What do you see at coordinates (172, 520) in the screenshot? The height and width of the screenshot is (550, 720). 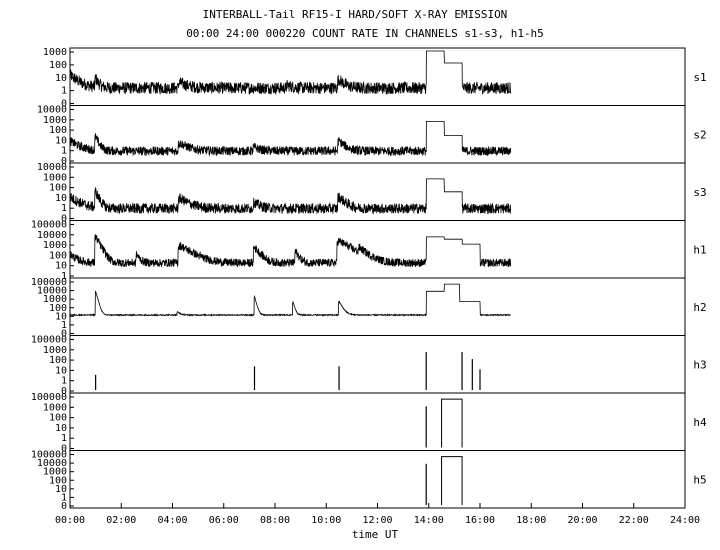 I see `x-tick-label: 04:00` at bounding box center [172, 520].